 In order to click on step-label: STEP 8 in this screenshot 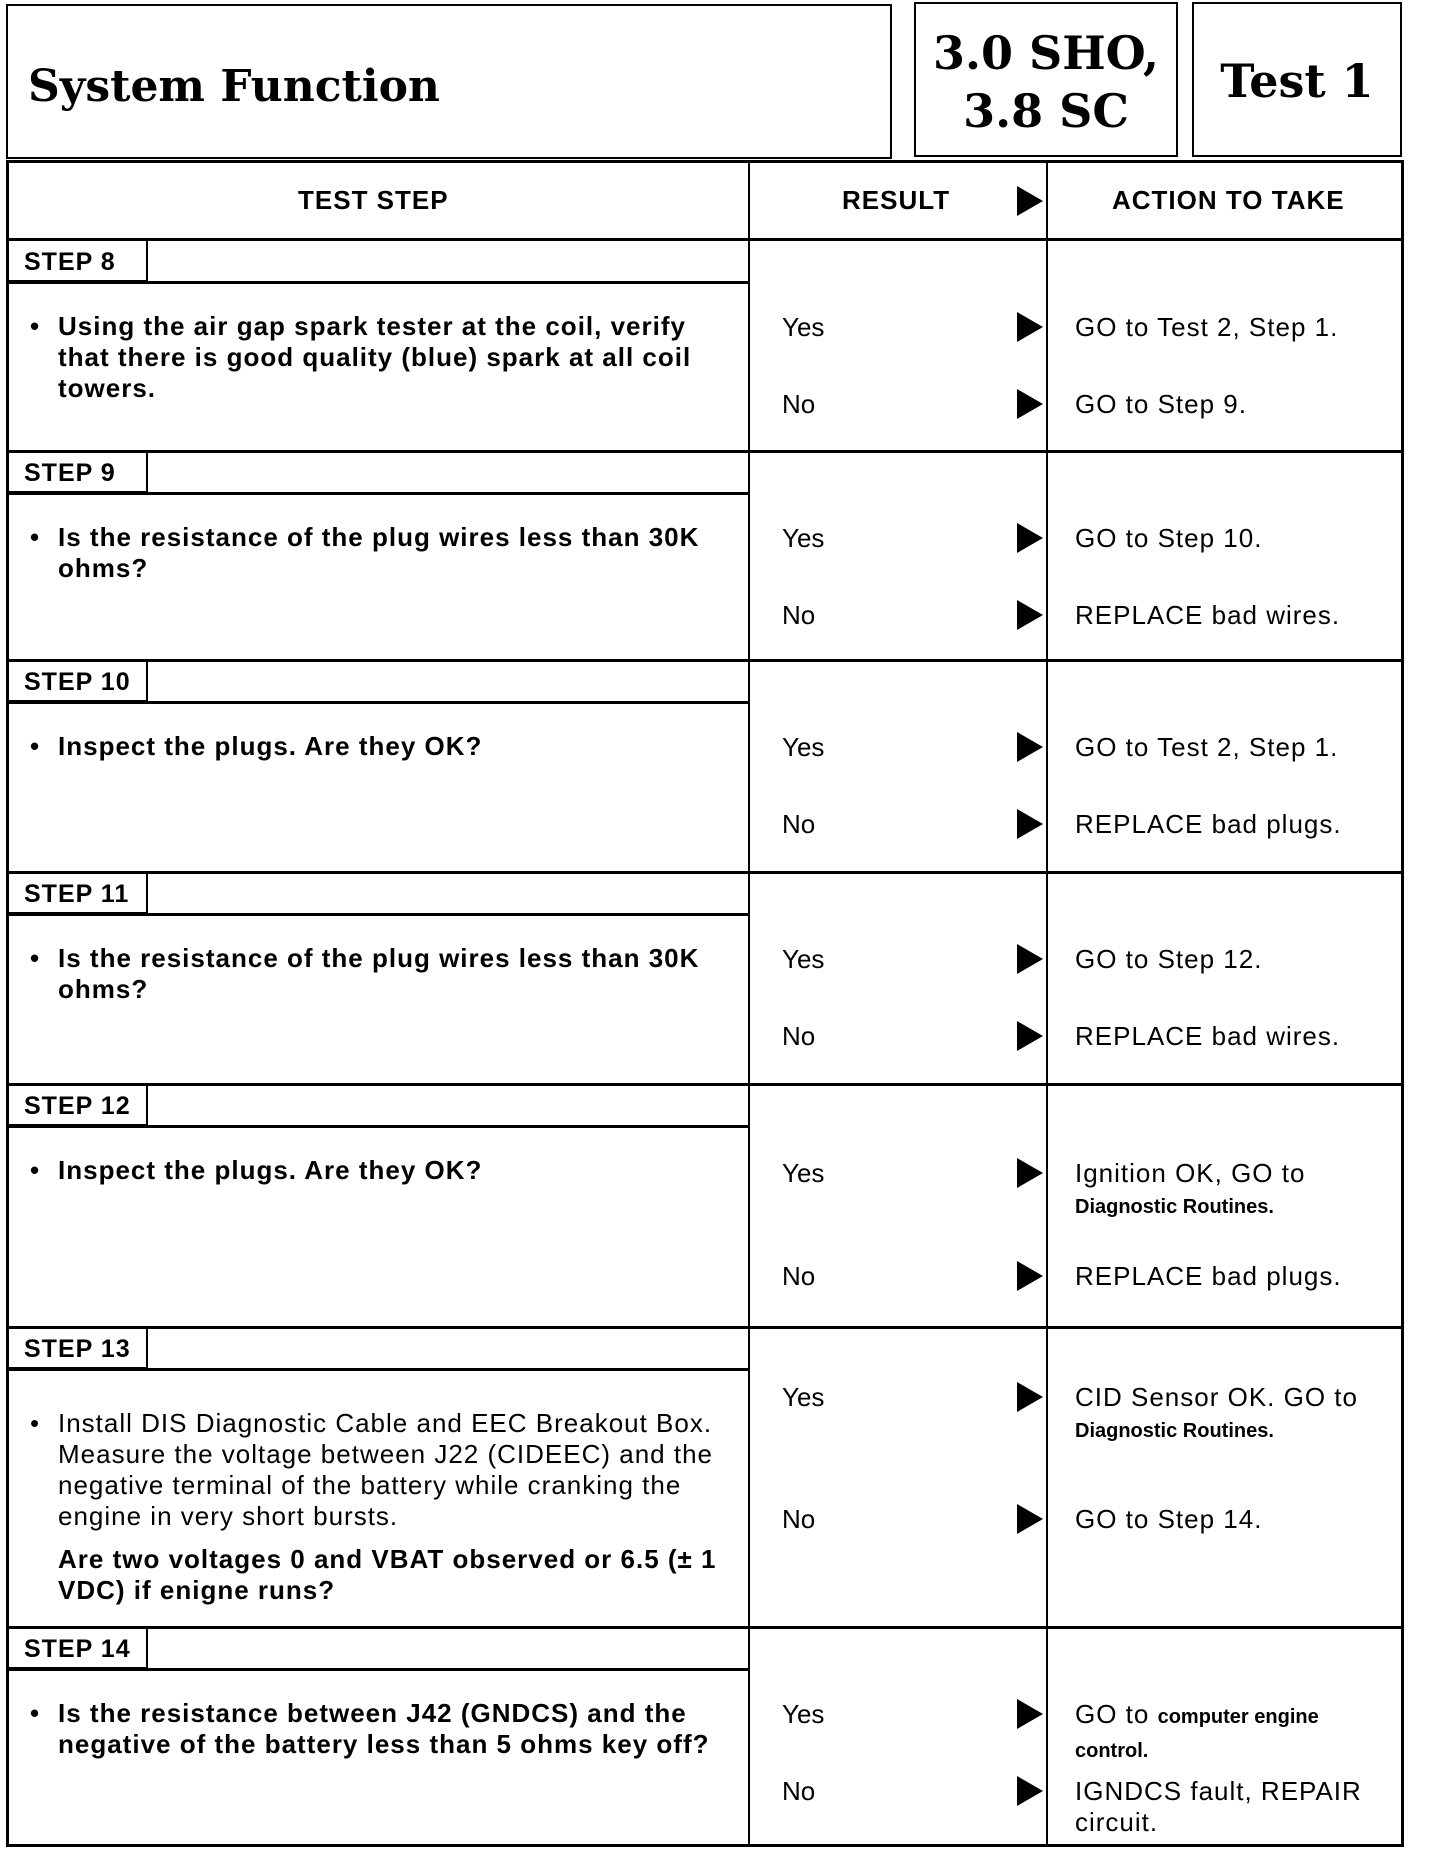, I will do `click(78, 262)`.